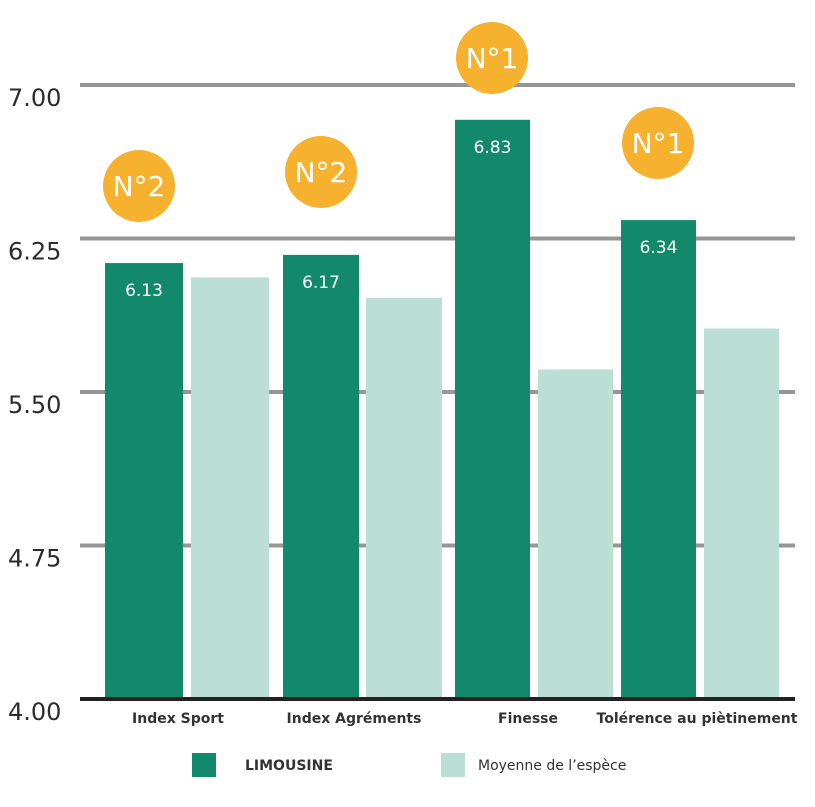 The height and width of the screenshot is (807, 815). I want to click on bar-value-label: 6.13, so click(144, 291).